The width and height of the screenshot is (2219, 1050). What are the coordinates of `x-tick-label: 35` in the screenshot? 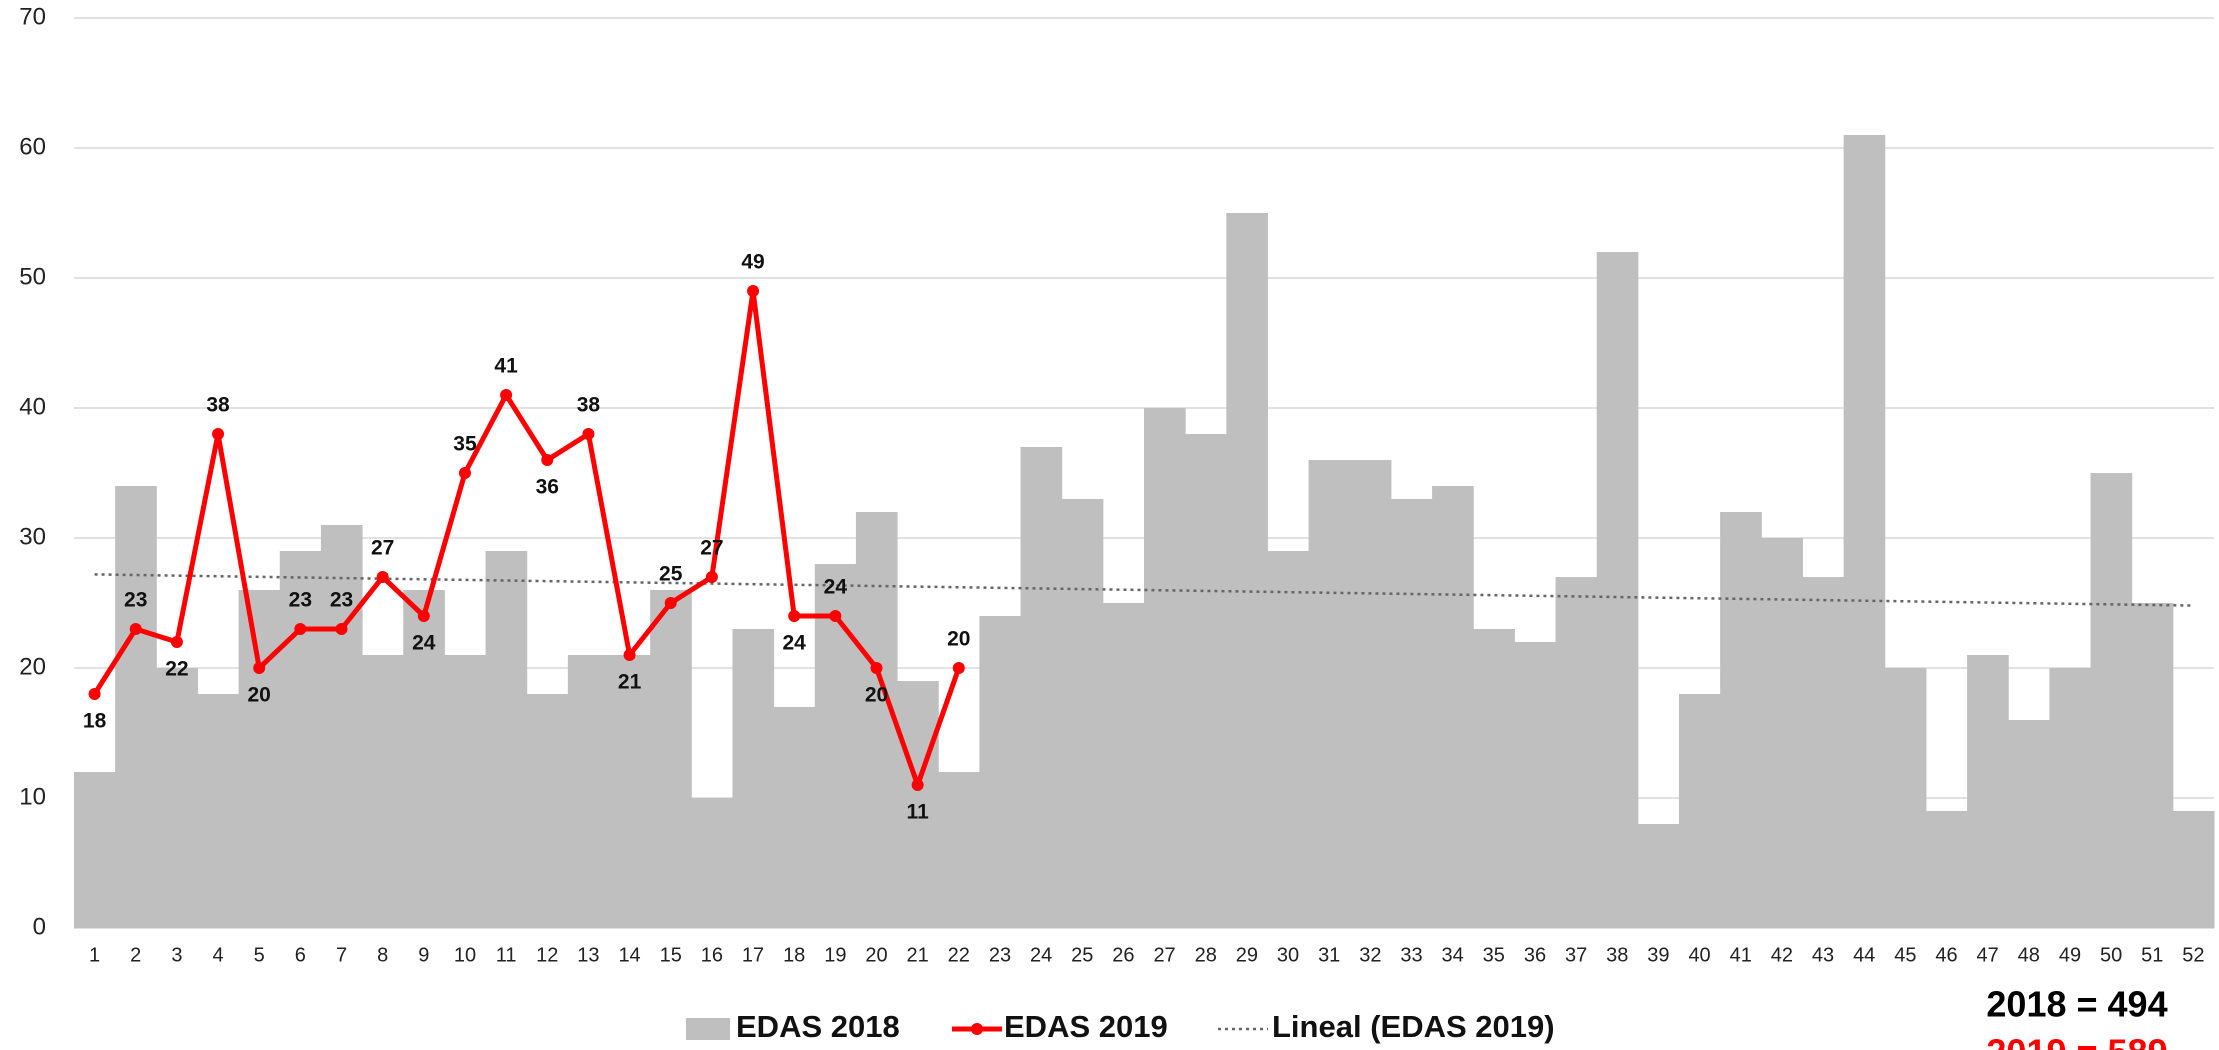 It's located at (1494, 955).